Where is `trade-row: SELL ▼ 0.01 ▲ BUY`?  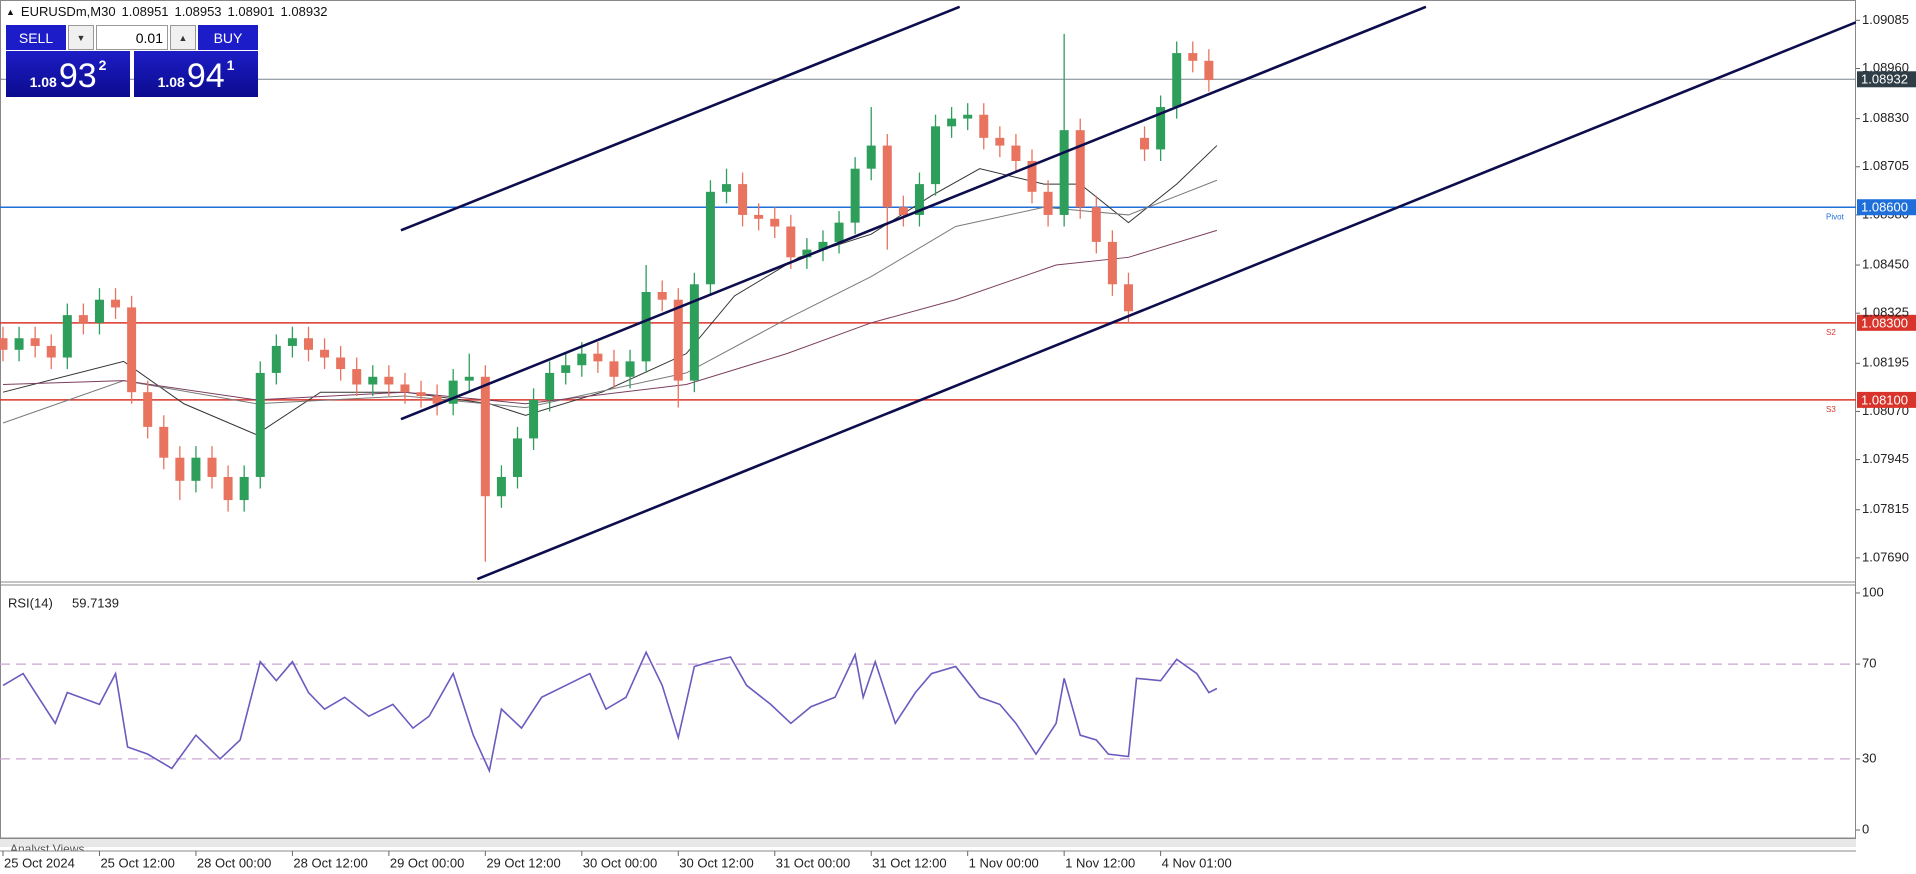 trade-row: SELL ▼ 0.01 ▲ BUY is located at coordinates (132, 37).